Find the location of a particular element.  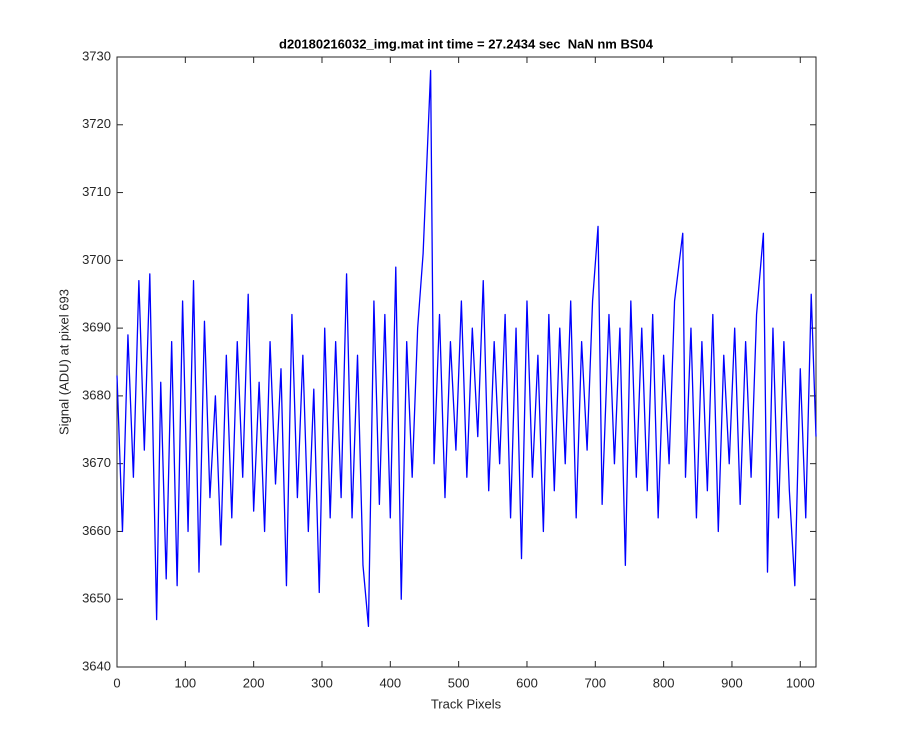

x-tick-label: 1000 is located at coordinates (800, 682).